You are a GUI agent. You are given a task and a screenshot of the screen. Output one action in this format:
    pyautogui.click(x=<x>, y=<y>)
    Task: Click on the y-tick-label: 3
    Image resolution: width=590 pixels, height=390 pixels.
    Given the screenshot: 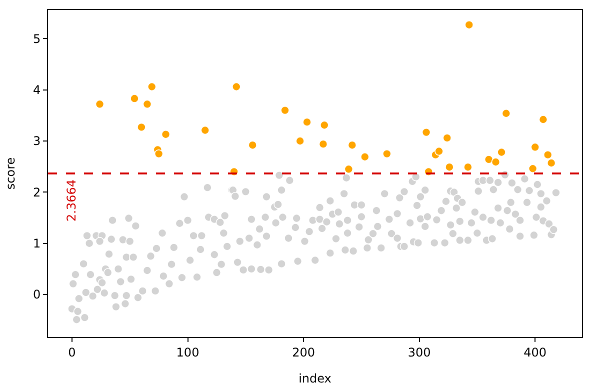 What is the action you would take?
    pyautogui.click(x=36, y=141)
    